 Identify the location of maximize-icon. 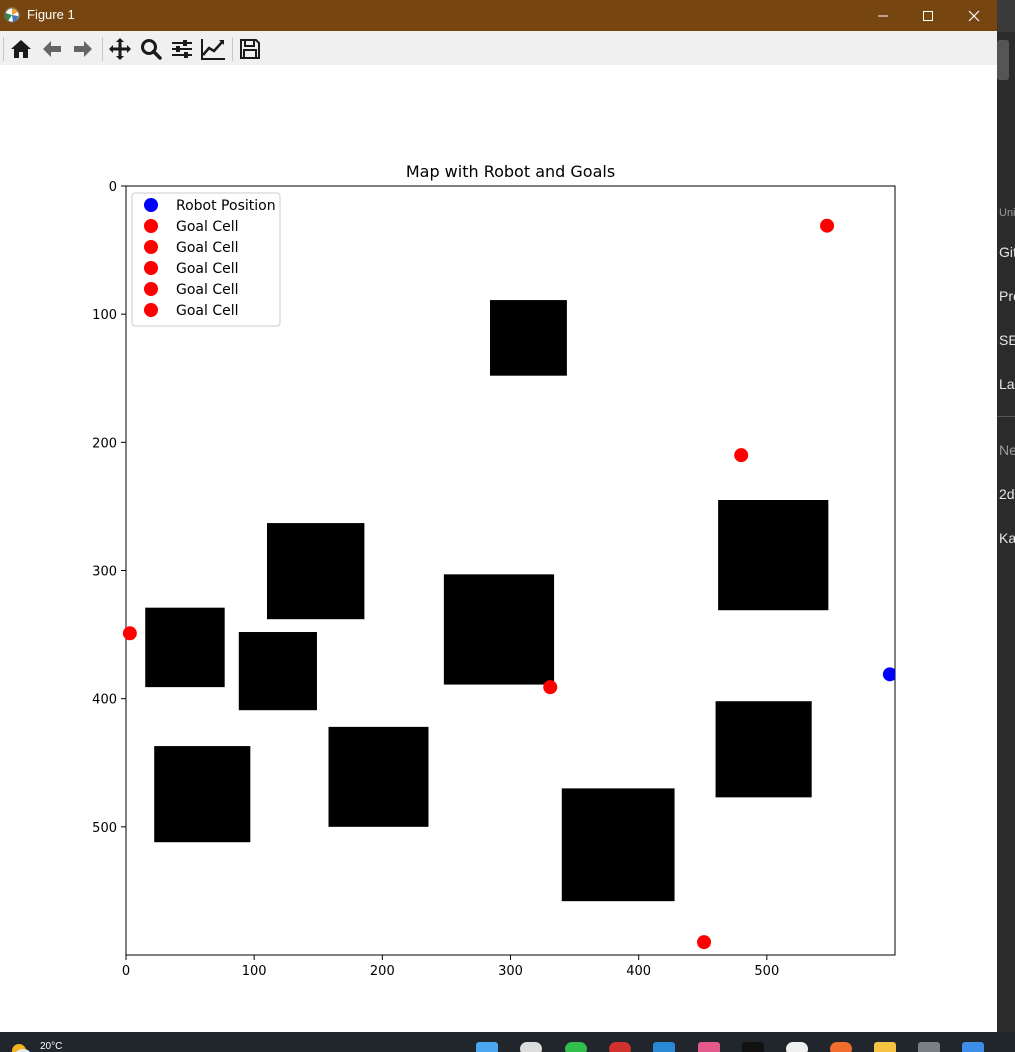
(928, 15).